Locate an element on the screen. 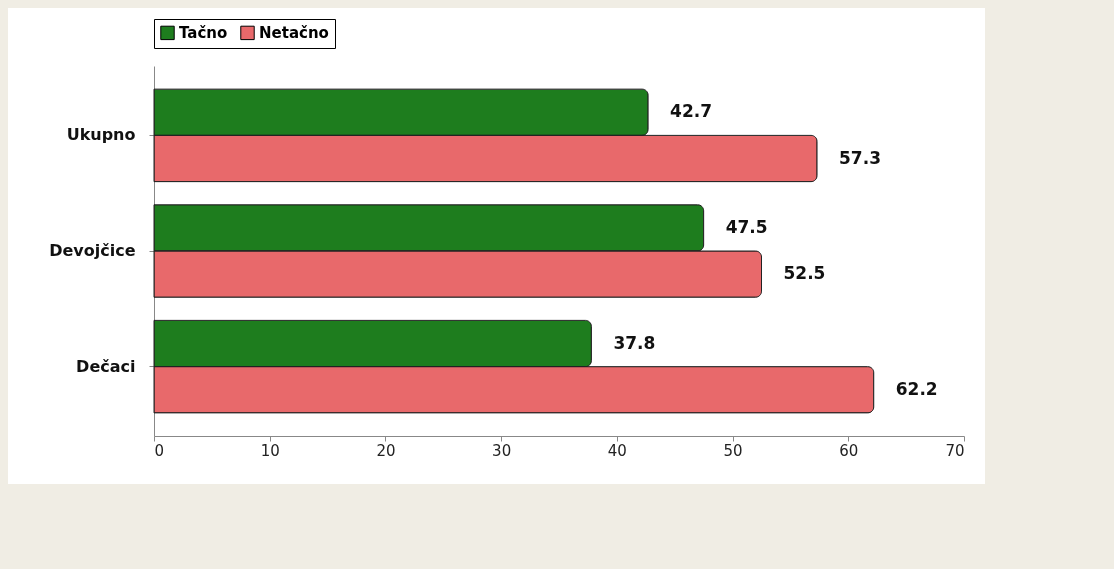 Image resolution: width=1114 pixels, height=569 pixels. data-label: 37.8 is located at coordinates (634, 342).